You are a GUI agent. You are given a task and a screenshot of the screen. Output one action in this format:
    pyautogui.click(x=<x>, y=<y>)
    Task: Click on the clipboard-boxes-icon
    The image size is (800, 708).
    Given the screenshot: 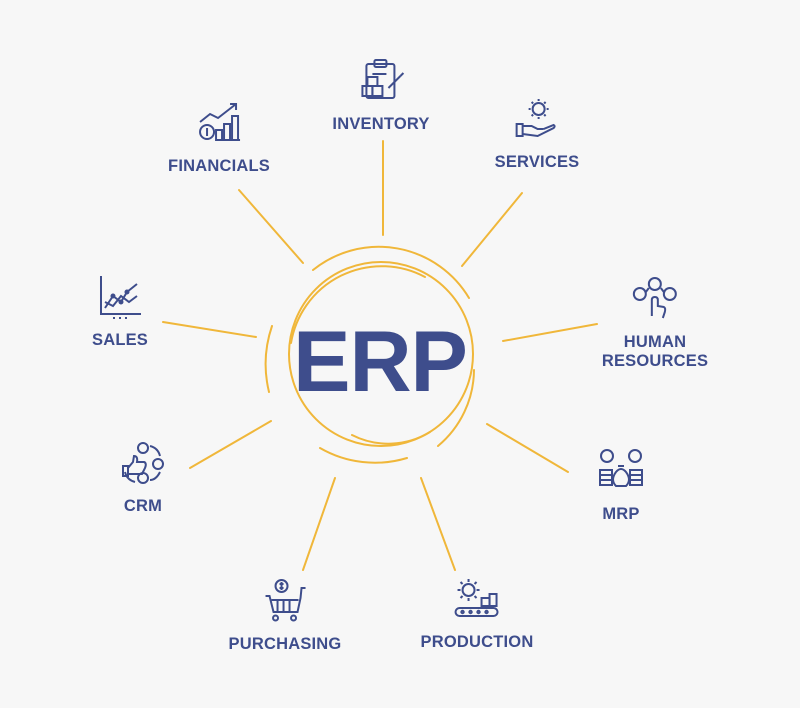 What is the action you would take?
    pyautogui.click(x=380, y=83)
    